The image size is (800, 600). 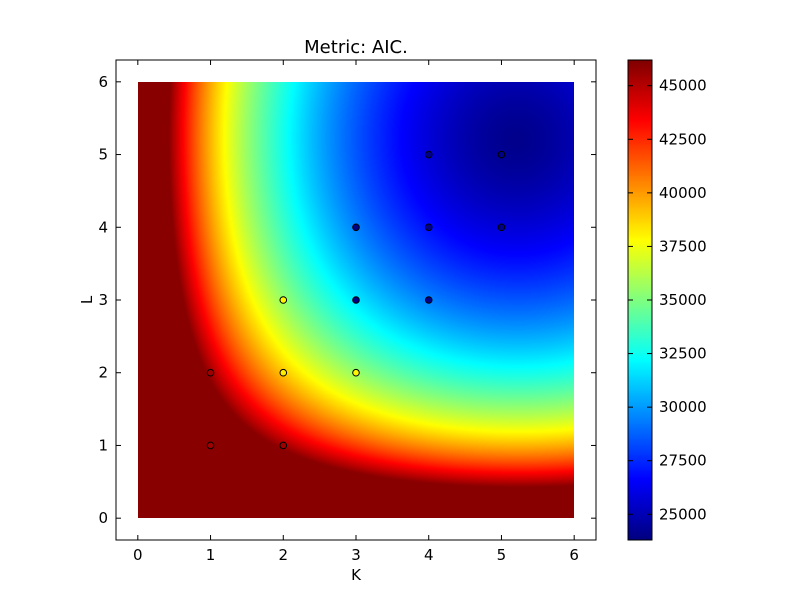 I want to click on data-point-k2-l3, so click(x=283, y=300).